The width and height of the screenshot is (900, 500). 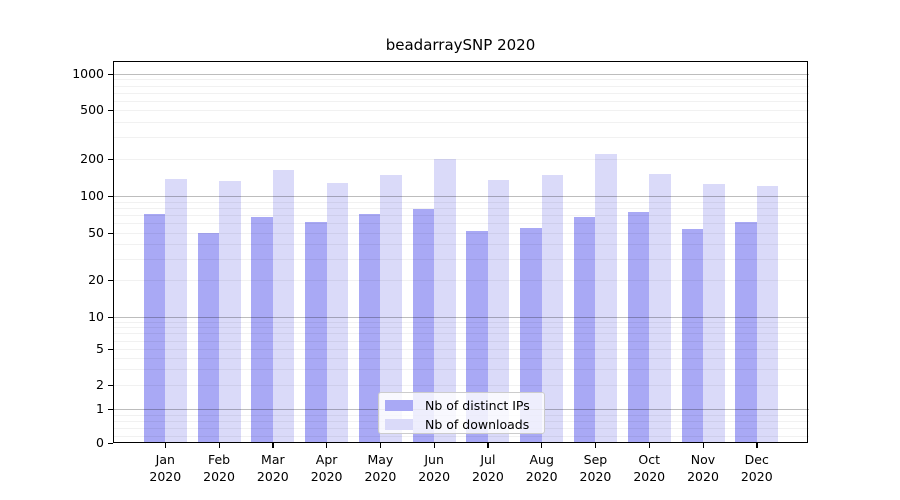 I want to click on bar-nb-of-downloads-jul, so click(x=498, y=311).